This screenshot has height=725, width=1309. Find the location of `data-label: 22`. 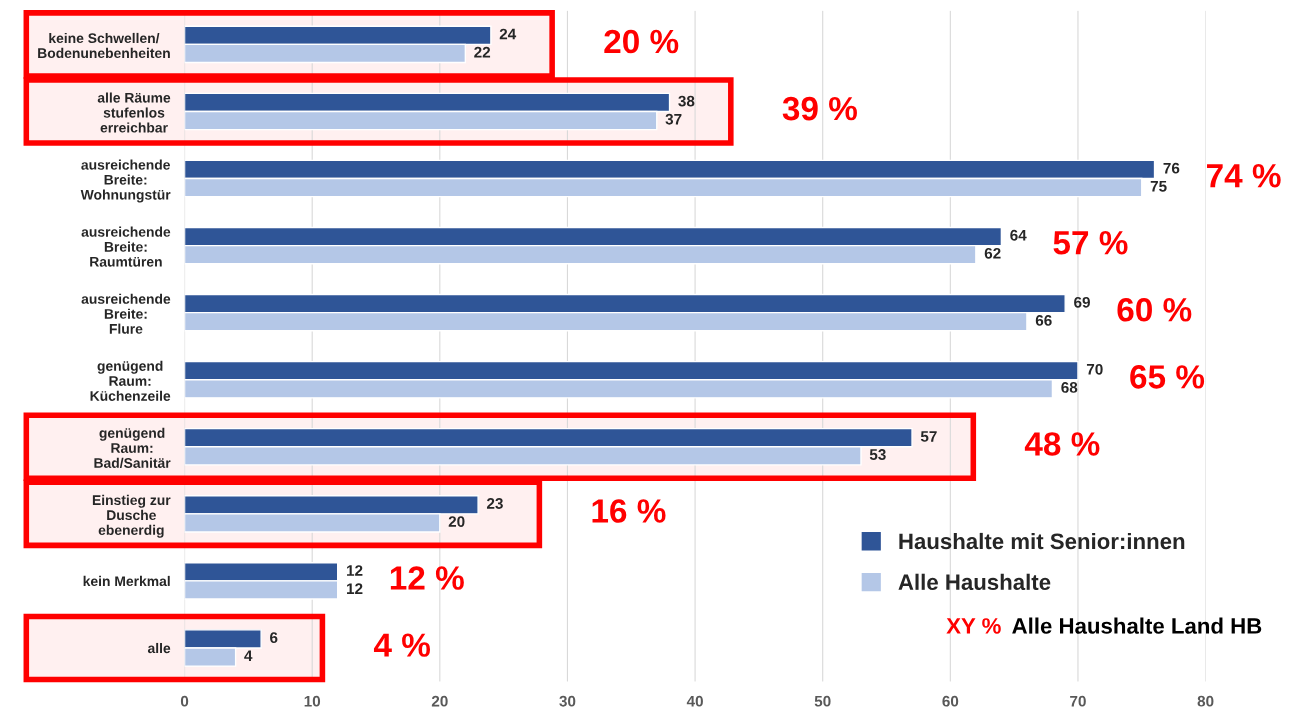

data-label: 22 is located at coordinates (482, 52).